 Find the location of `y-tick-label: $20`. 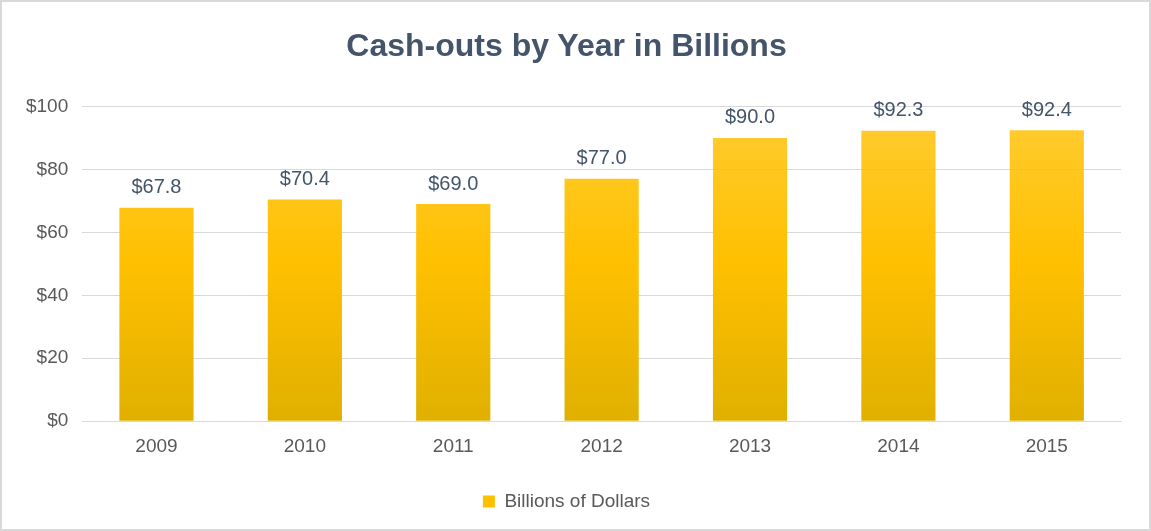

y-tick-label: $20 is located at coordinates (52, 357).